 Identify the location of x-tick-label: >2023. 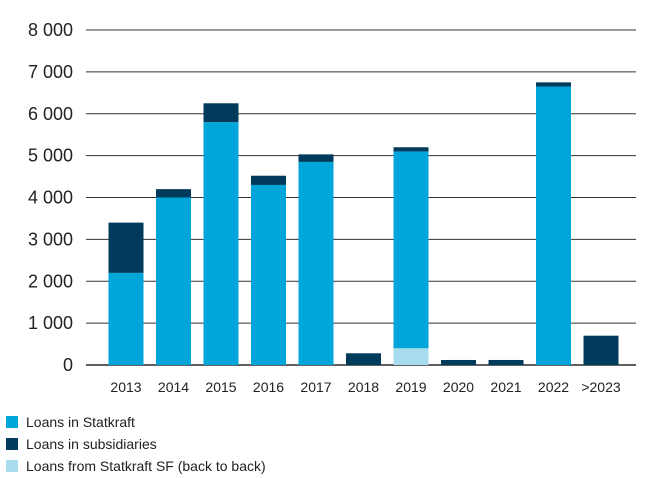
(601, 387).